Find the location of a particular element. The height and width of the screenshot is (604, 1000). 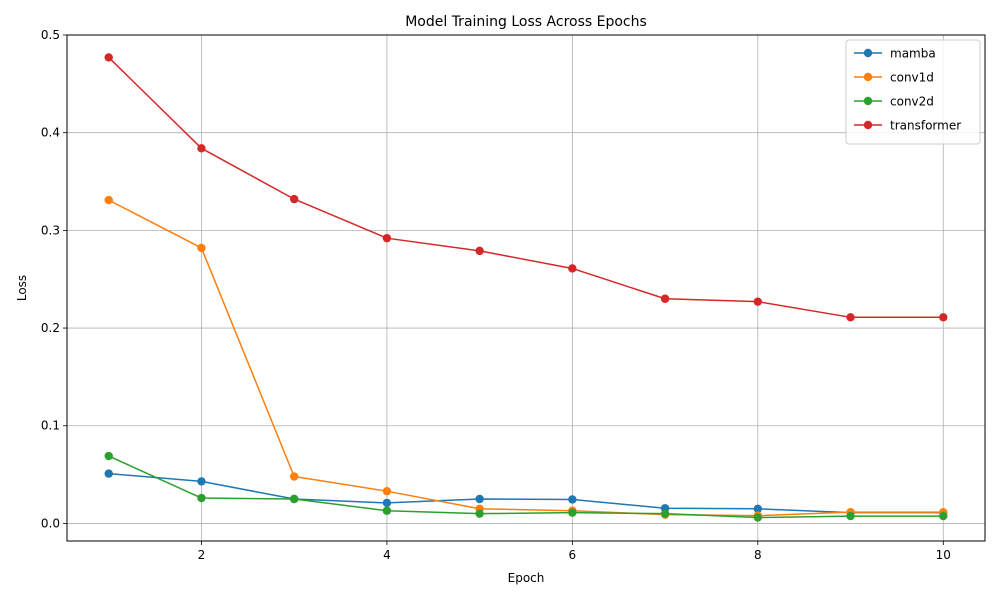

legend-label: transformer is located at coordinates (925, 126).